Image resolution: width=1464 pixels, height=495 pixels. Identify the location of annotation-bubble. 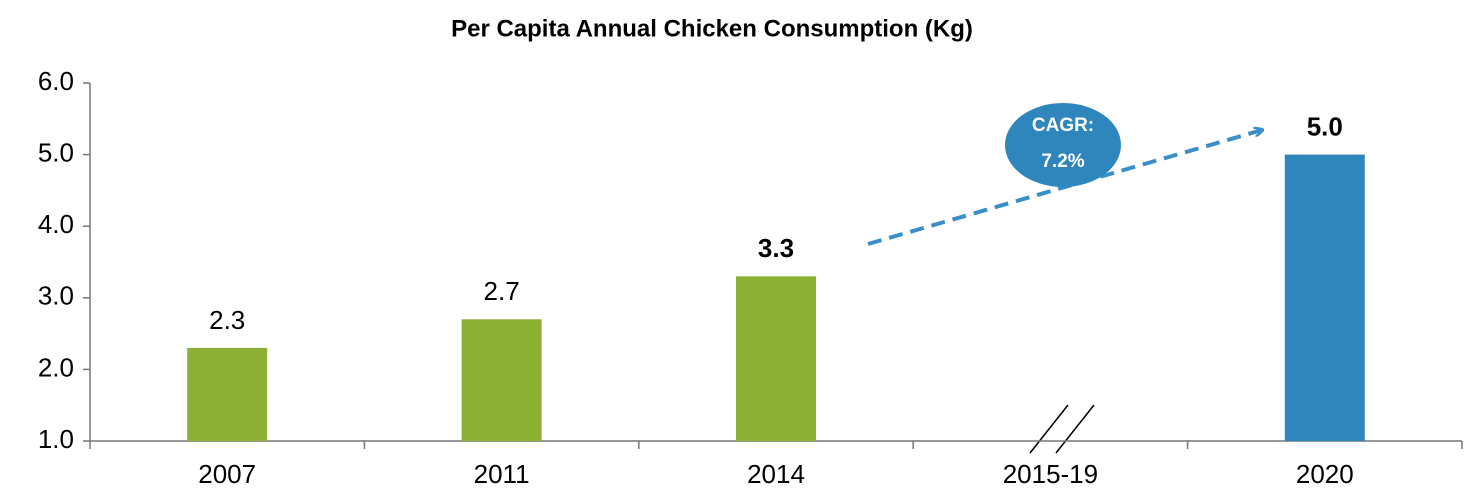
(1063, 145).